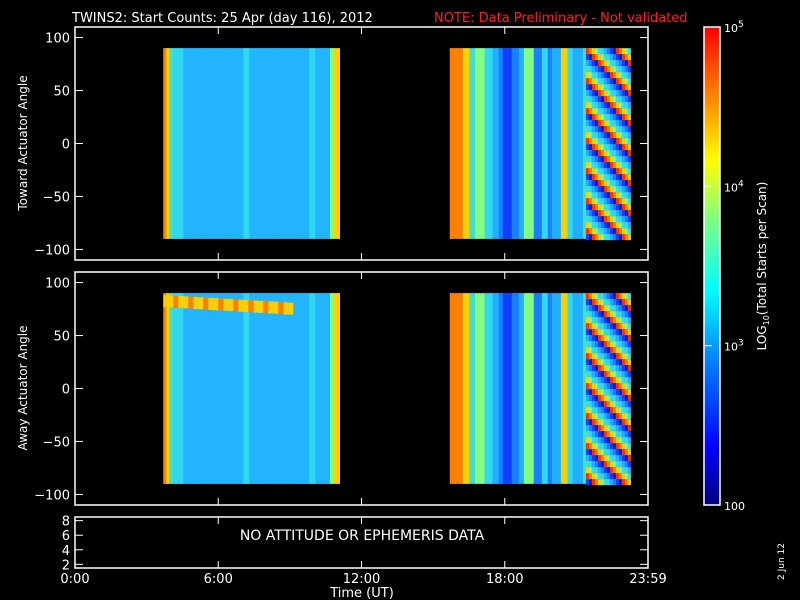 The image size is (800, 600). I want to click on colorbar-ticks: 105 104 103 100, so click(724, 266).